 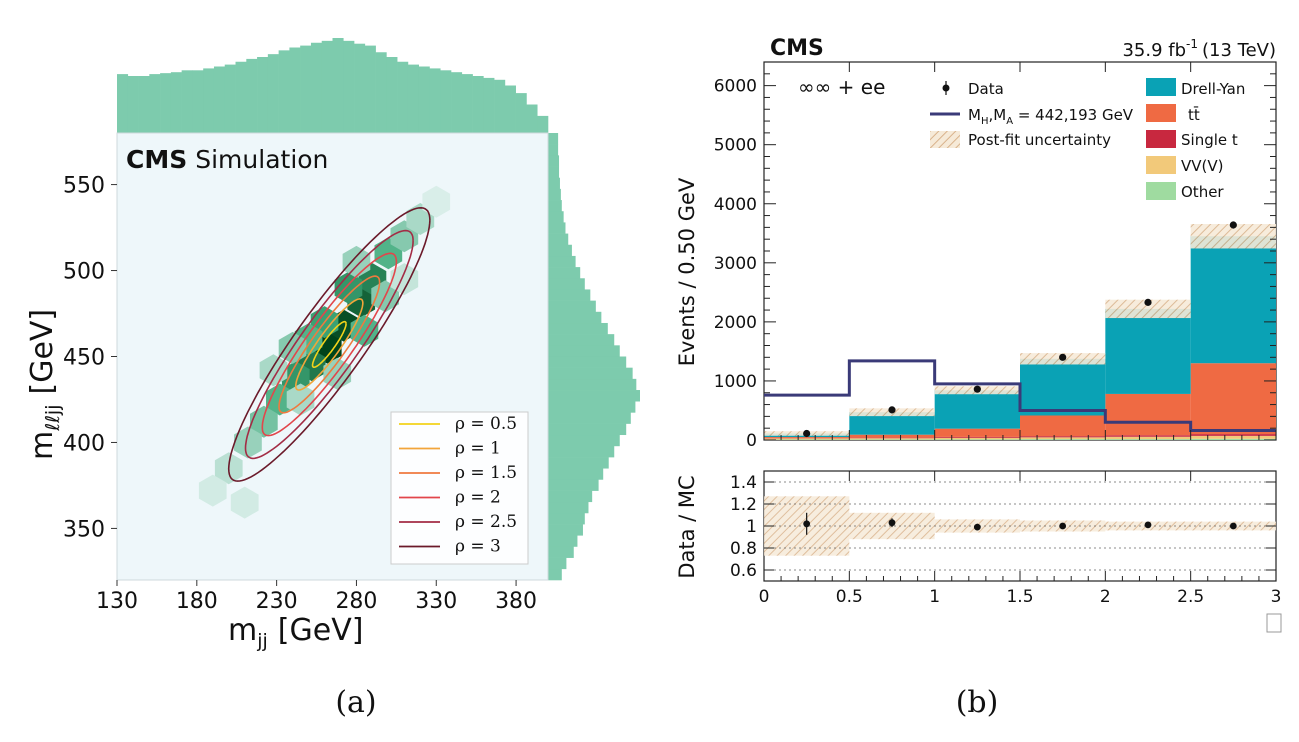 What do you see at coordinates (743, 549) in the screenshot?
I see `ratio-y-tick-label: 0.8` at bounding box center [743, 549].